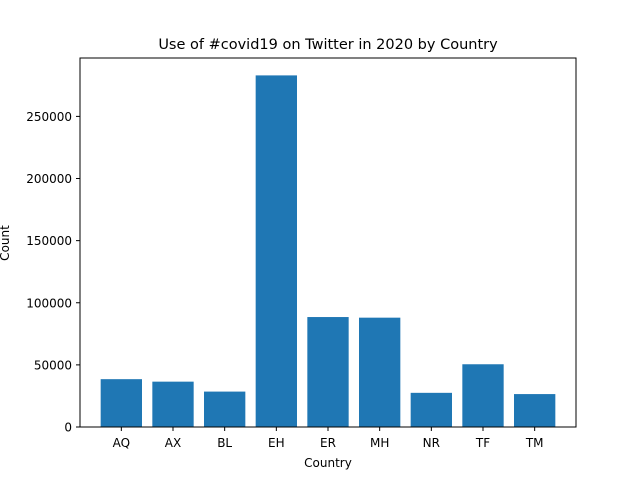 Image resolution: width=640 pixels, height=480 pixels. I want to click on y-tick-label: 100000, so click(49, 303).